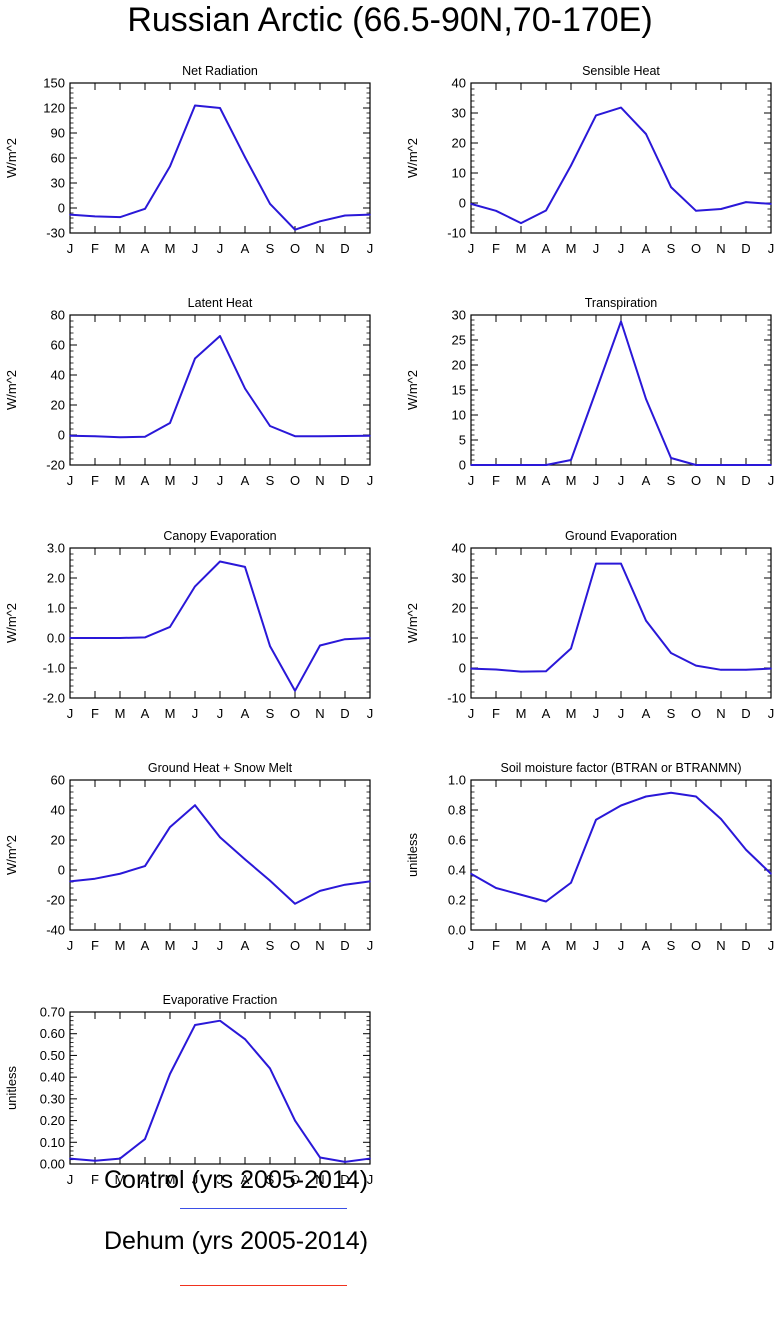 The width and height of the screenshot is (780, 1318). I want to click on y-tick-label: 0.2, so click(457, 900).